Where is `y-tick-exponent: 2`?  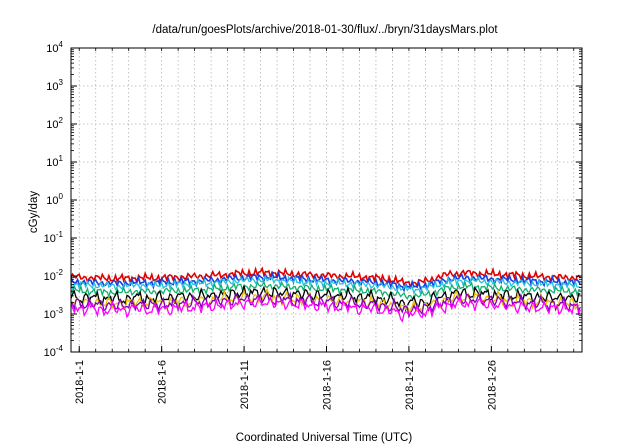
y-tick-exponent: 2 is located at coordinates (61, 120).